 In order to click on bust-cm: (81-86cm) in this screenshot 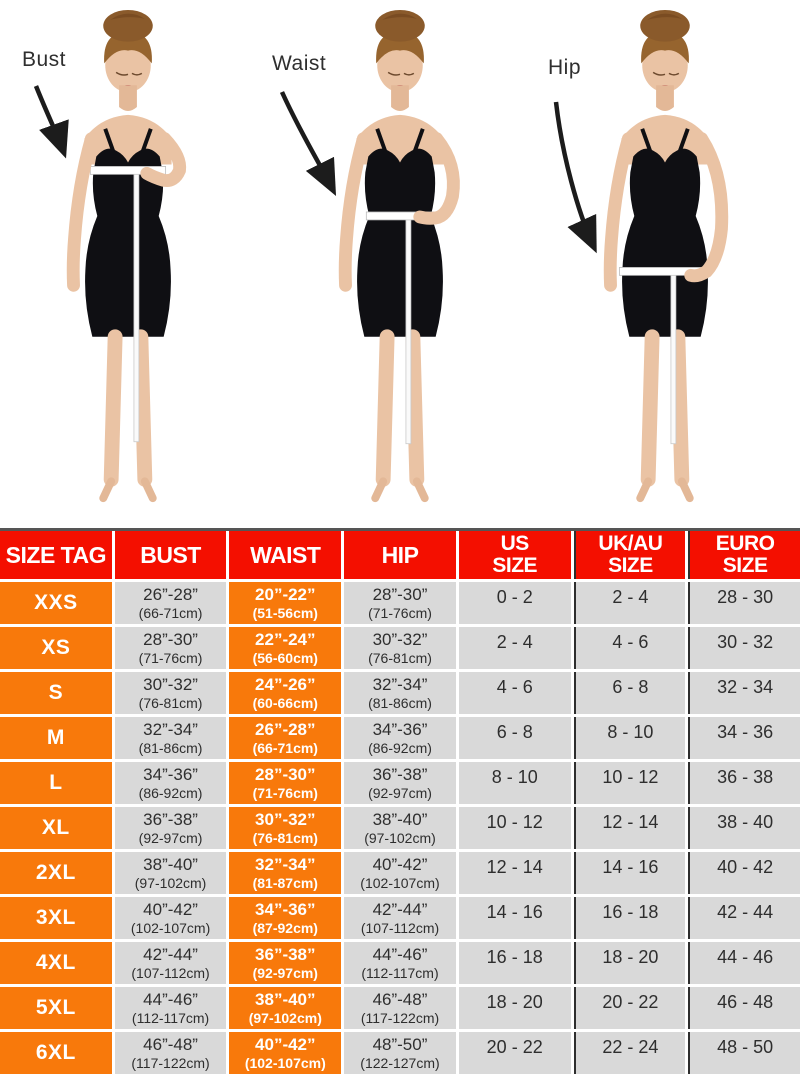, I will do `click(170, 748)`.